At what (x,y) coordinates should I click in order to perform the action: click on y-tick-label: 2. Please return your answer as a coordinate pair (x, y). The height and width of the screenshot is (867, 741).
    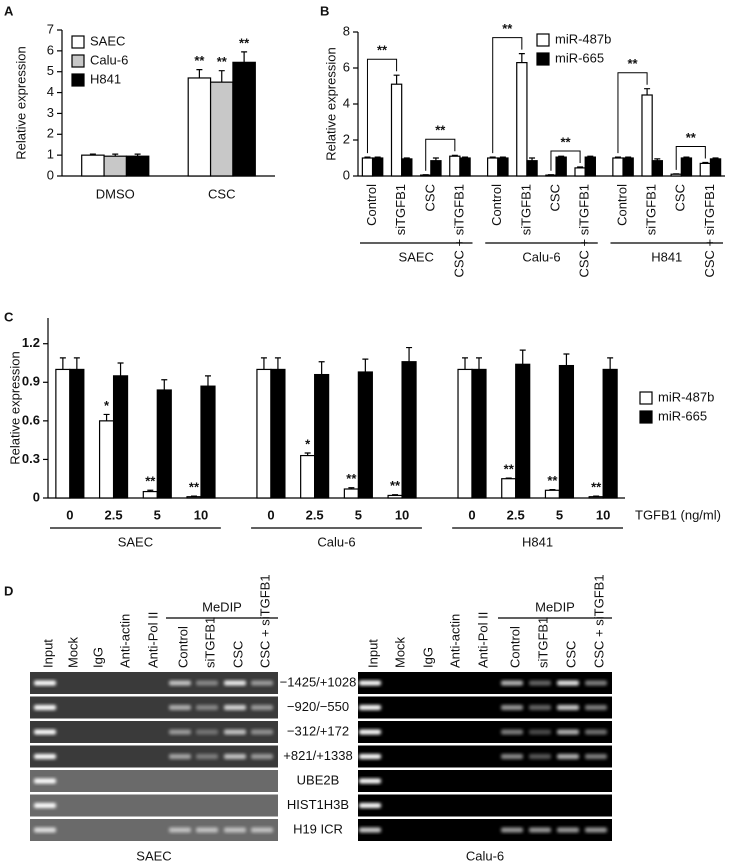
    Looking at the image, I should click on (346, 138).